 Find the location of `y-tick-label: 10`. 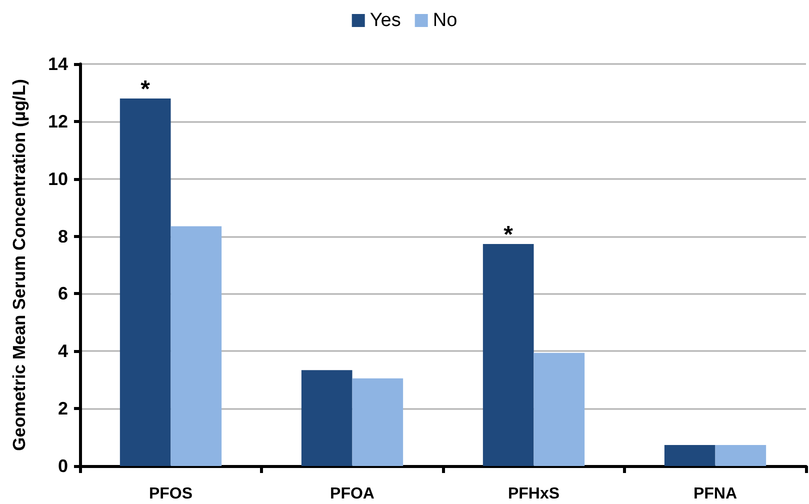

y-tick-label: 10 is located at coordinates (58, 178).